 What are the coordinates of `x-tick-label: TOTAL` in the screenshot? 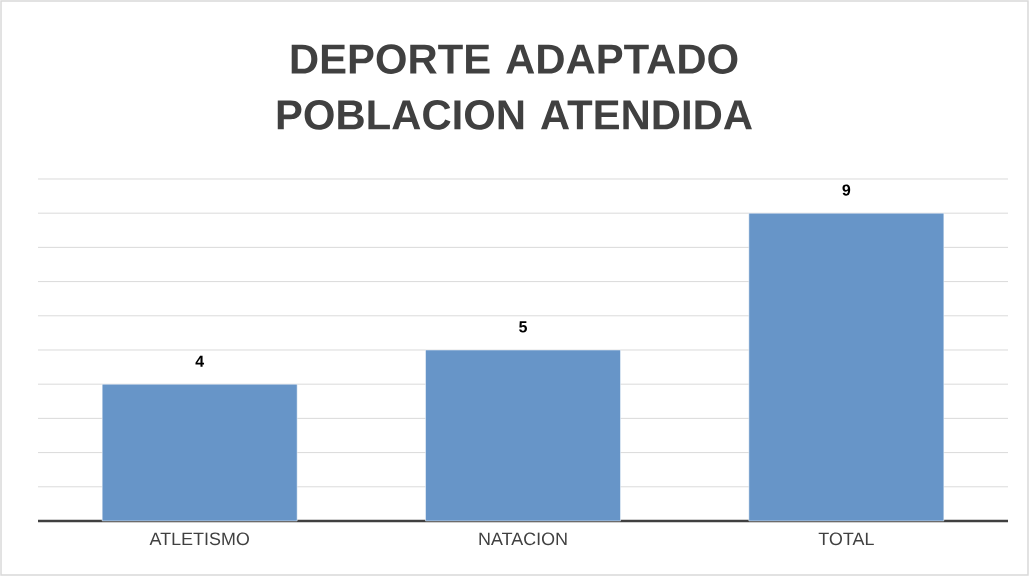 It's located at (846, 539).